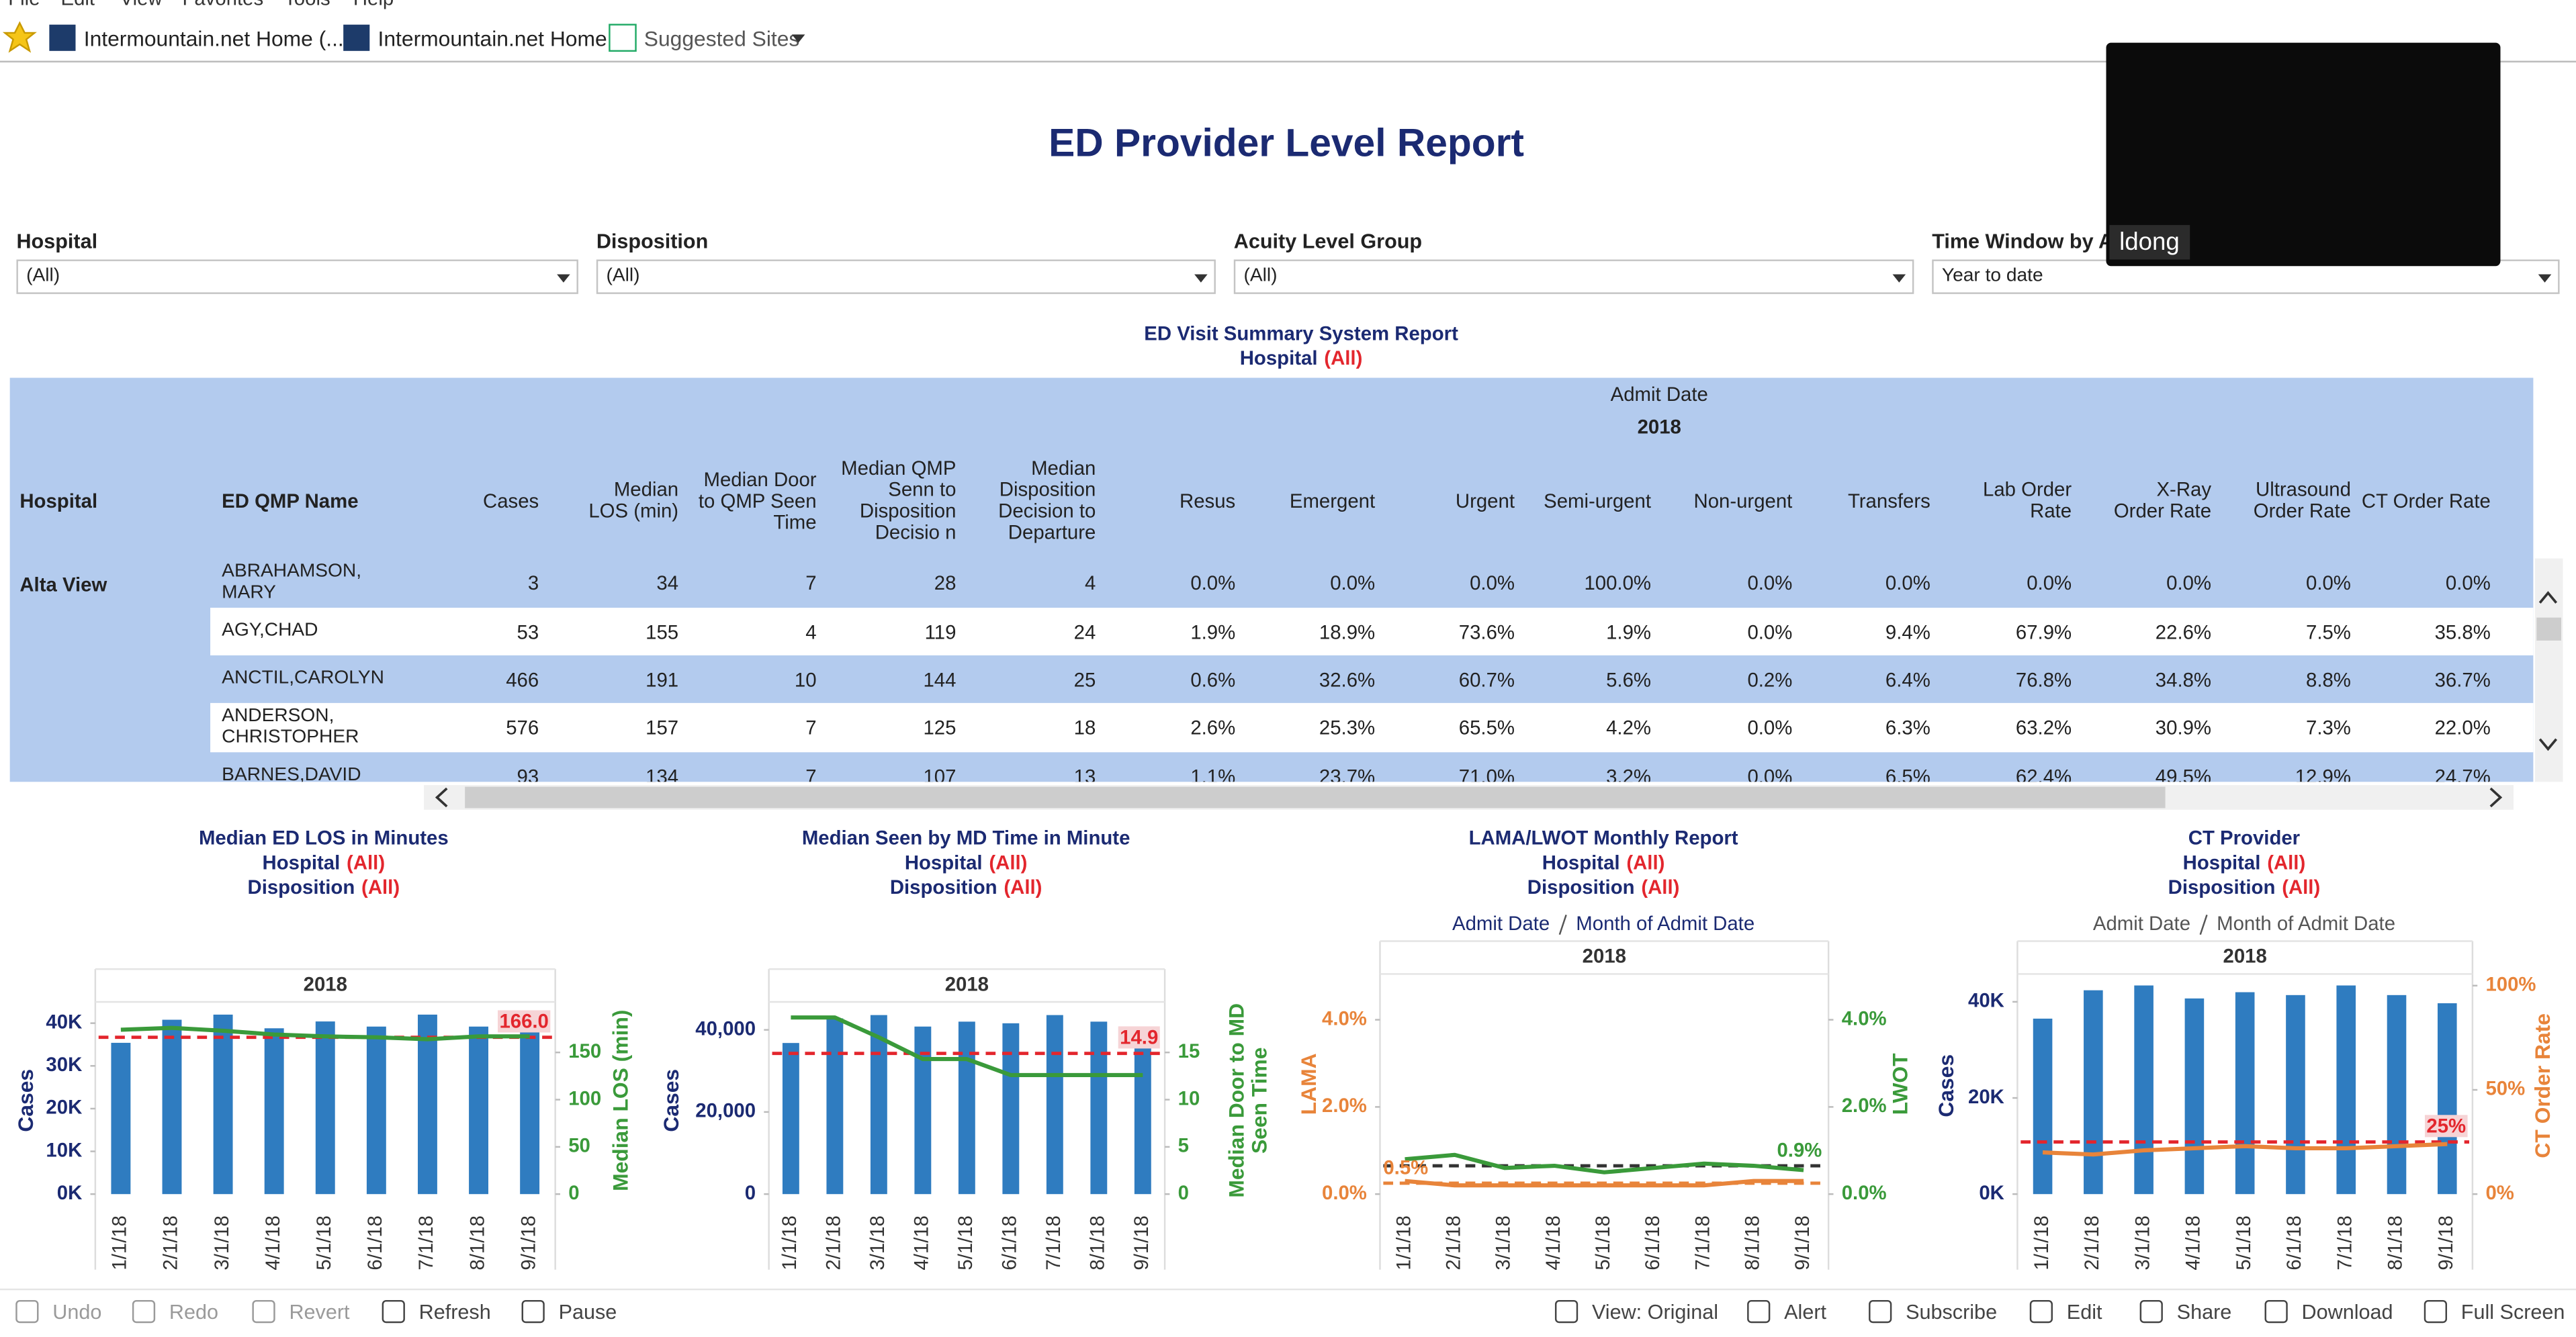 This screenshot has width=2576, height=1337. I want to click on value-cell: 24, so click(1084, 632).